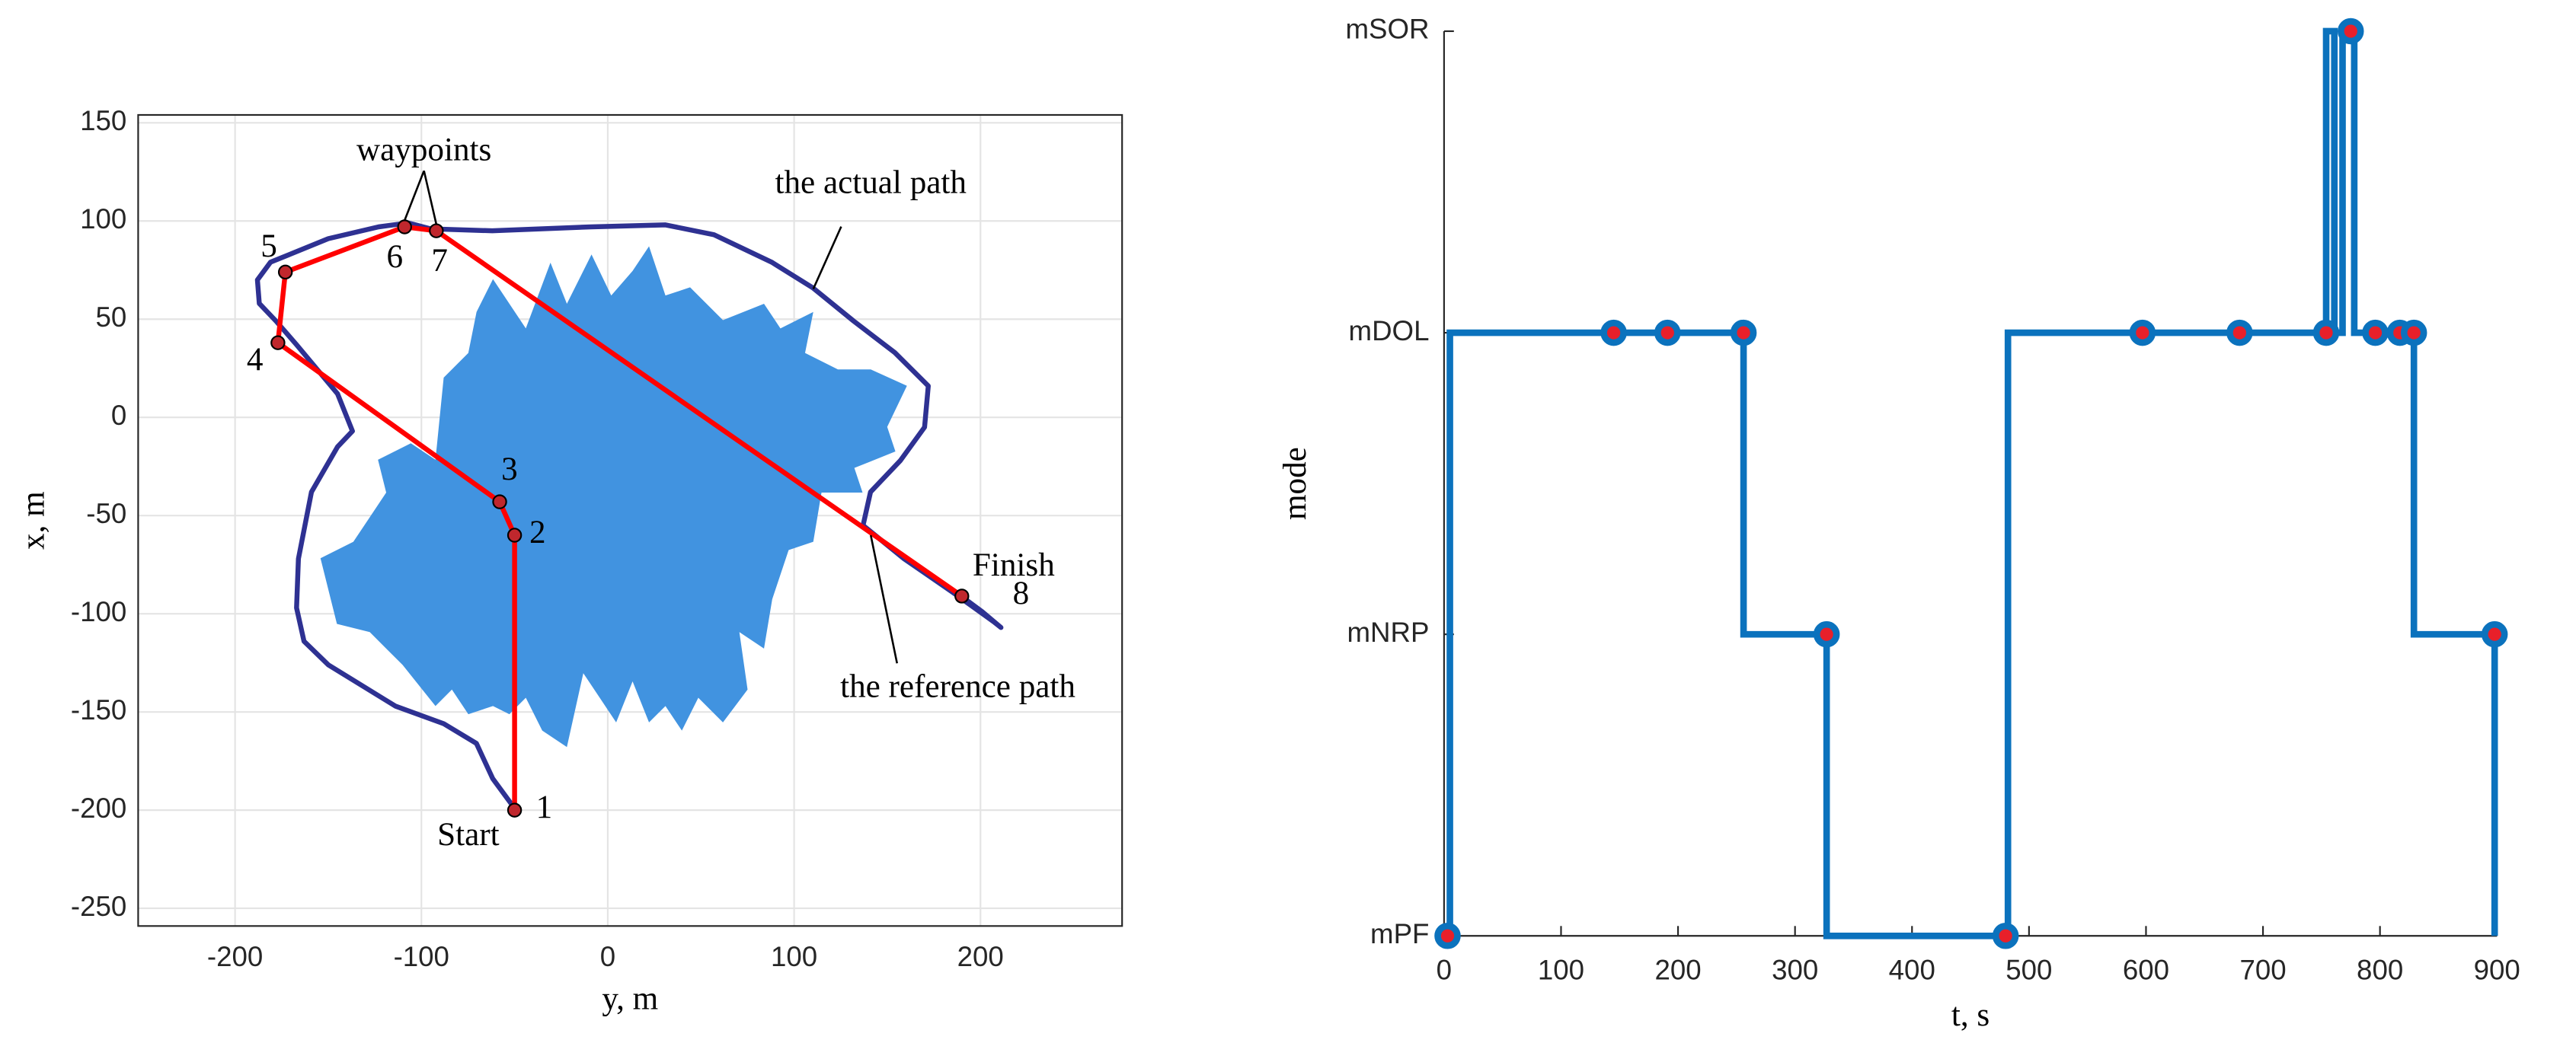 This screenshot has width=2576, height=1059. Describe the element at coordinates (1912, 969) in the screenshot. I see `x-tick-label: 400` at that location.